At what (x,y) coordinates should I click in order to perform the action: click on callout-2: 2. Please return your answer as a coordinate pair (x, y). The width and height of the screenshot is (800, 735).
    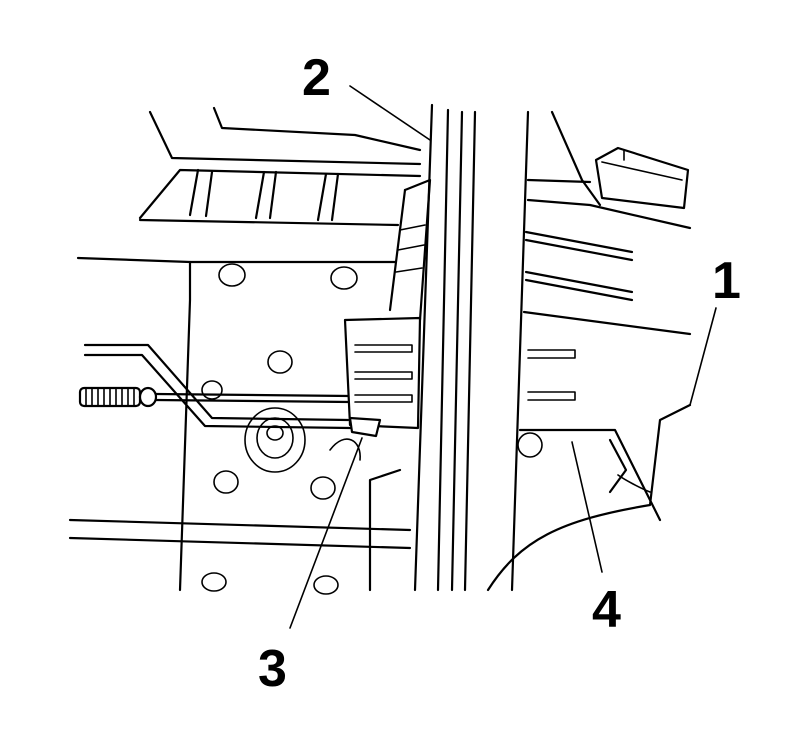
    Looking at the image, I should click on (316, 78).